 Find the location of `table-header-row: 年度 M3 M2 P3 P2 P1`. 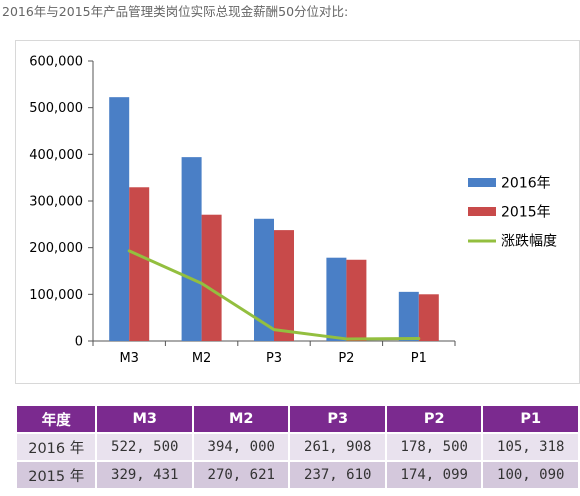

table-header-row: 年度 M3 M2 P3 P2 P1 is located at coordinates (297, 419).